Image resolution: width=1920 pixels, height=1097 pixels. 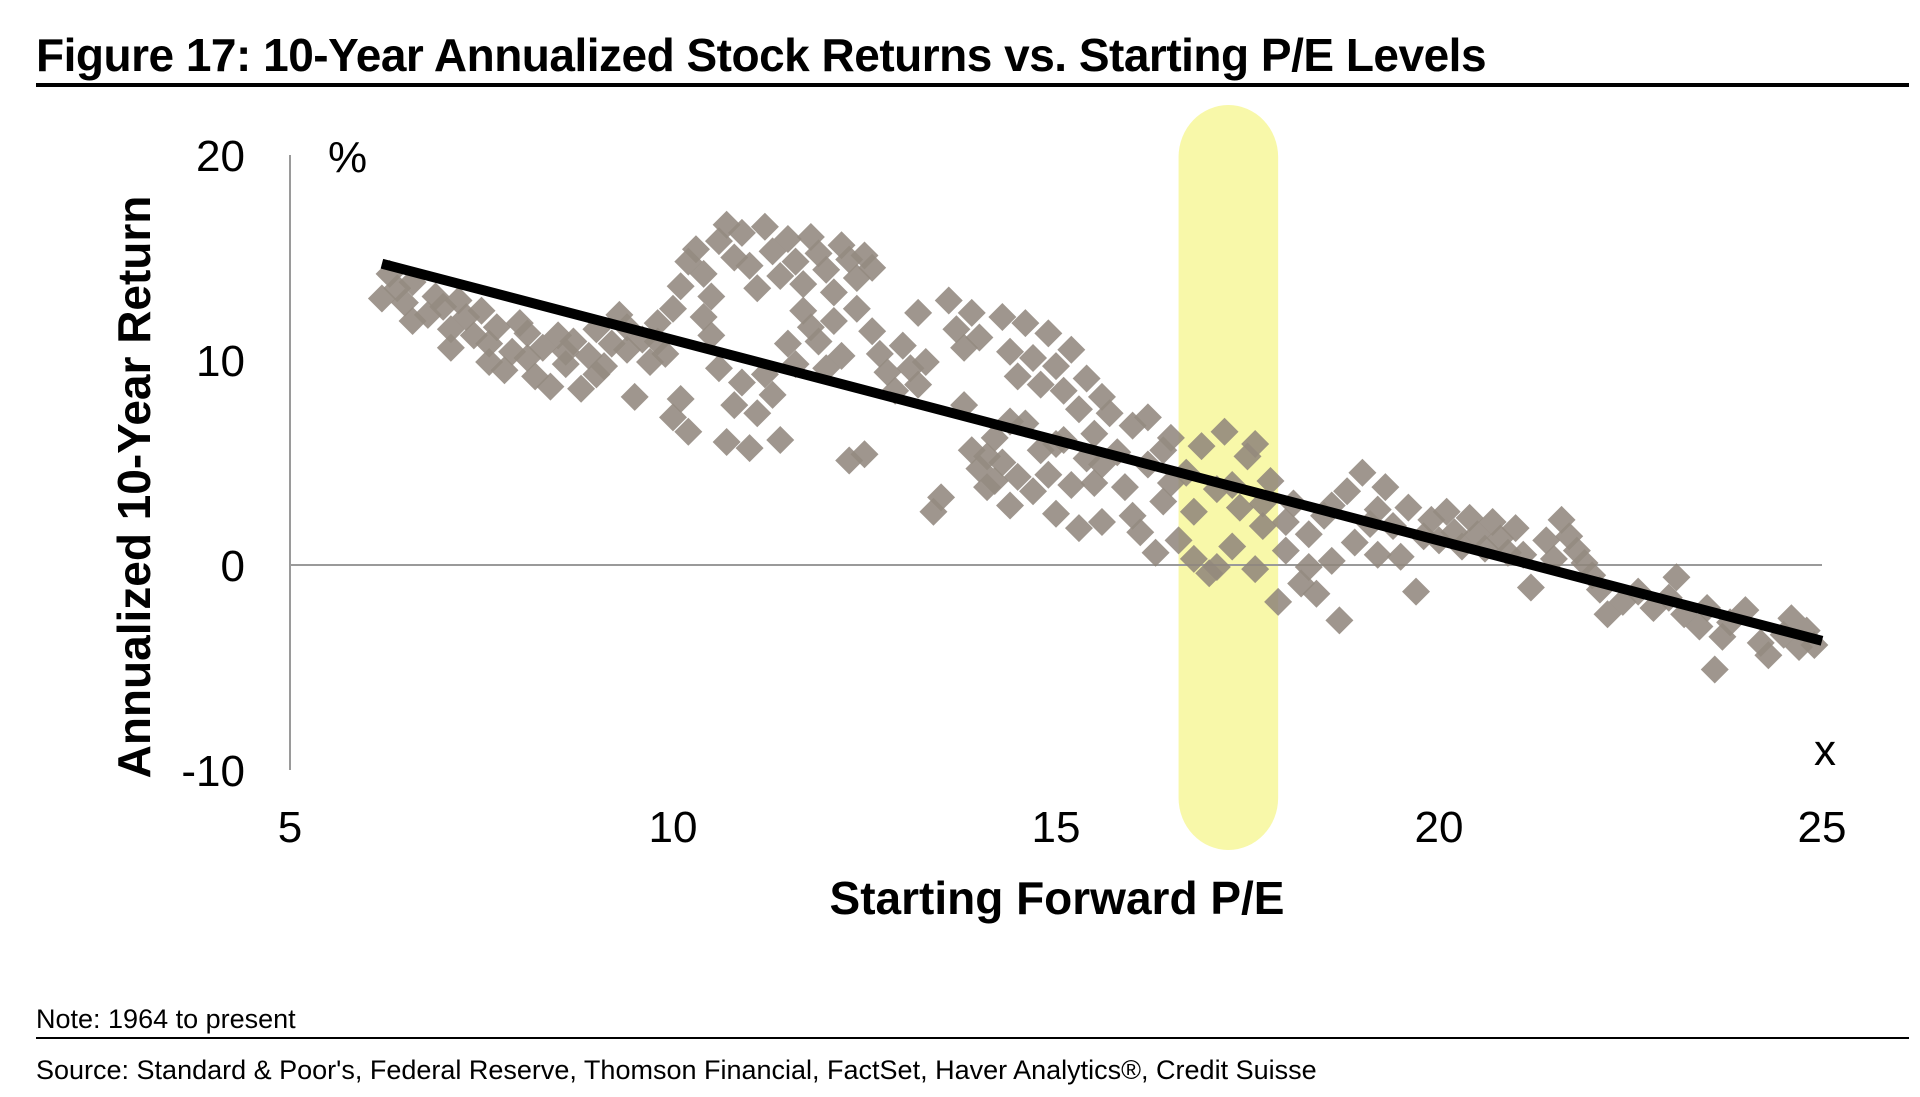 I want to click on x-tick-label: 20, so click(x=1439, y=827).